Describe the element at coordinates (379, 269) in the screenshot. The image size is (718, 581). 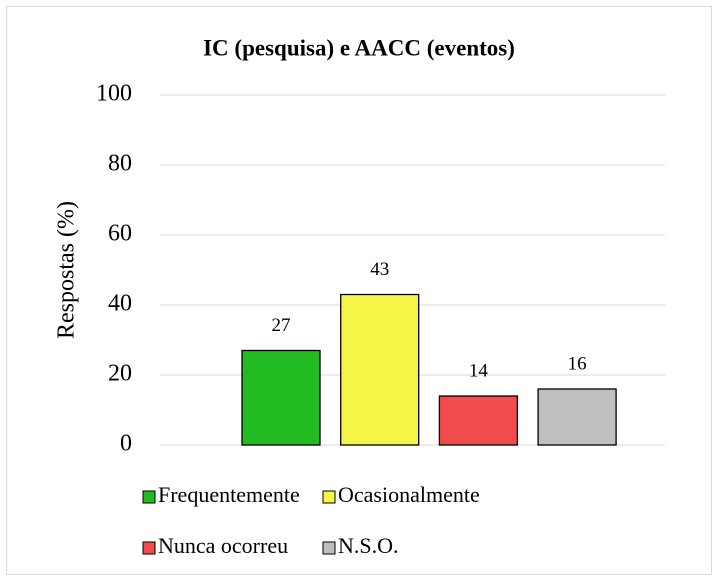
I see `data-label: 43` at that location.